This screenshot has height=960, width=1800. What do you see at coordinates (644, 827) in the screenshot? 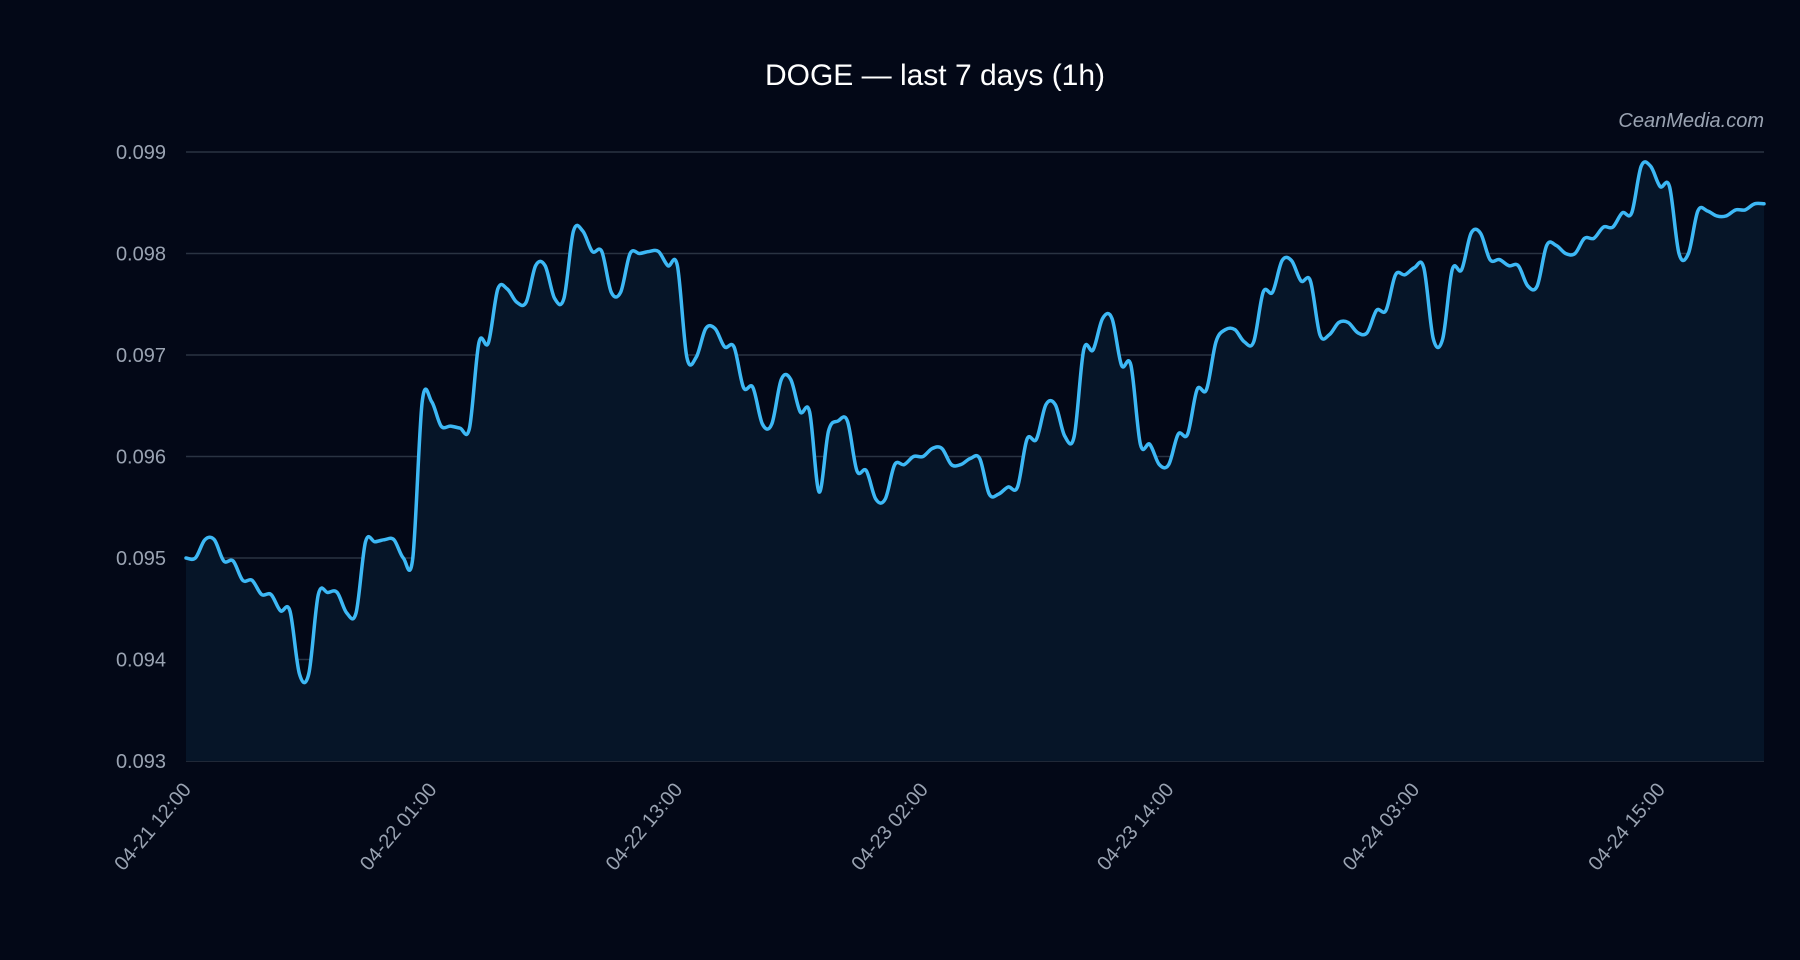
I see `x-tick-label: 04-22 13:00` at bounding box center [644, 827].